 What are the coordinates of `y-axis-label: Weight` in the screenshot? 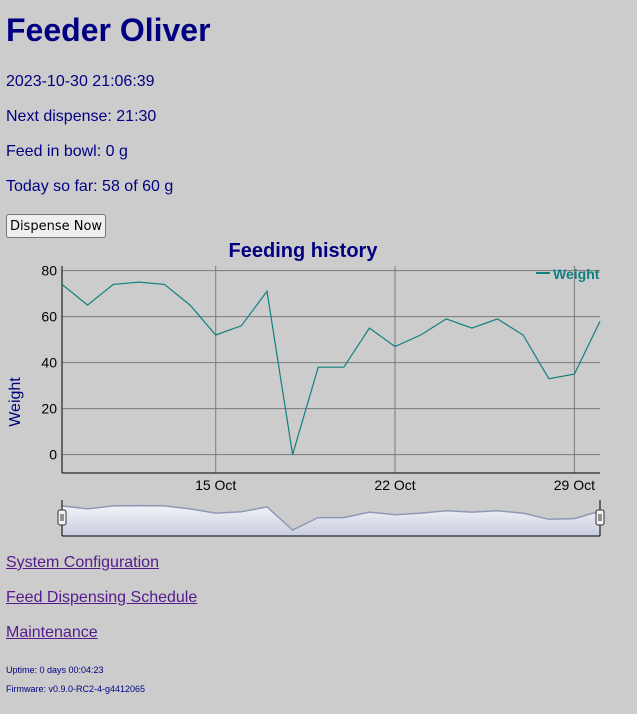 It's located at (15, 402).